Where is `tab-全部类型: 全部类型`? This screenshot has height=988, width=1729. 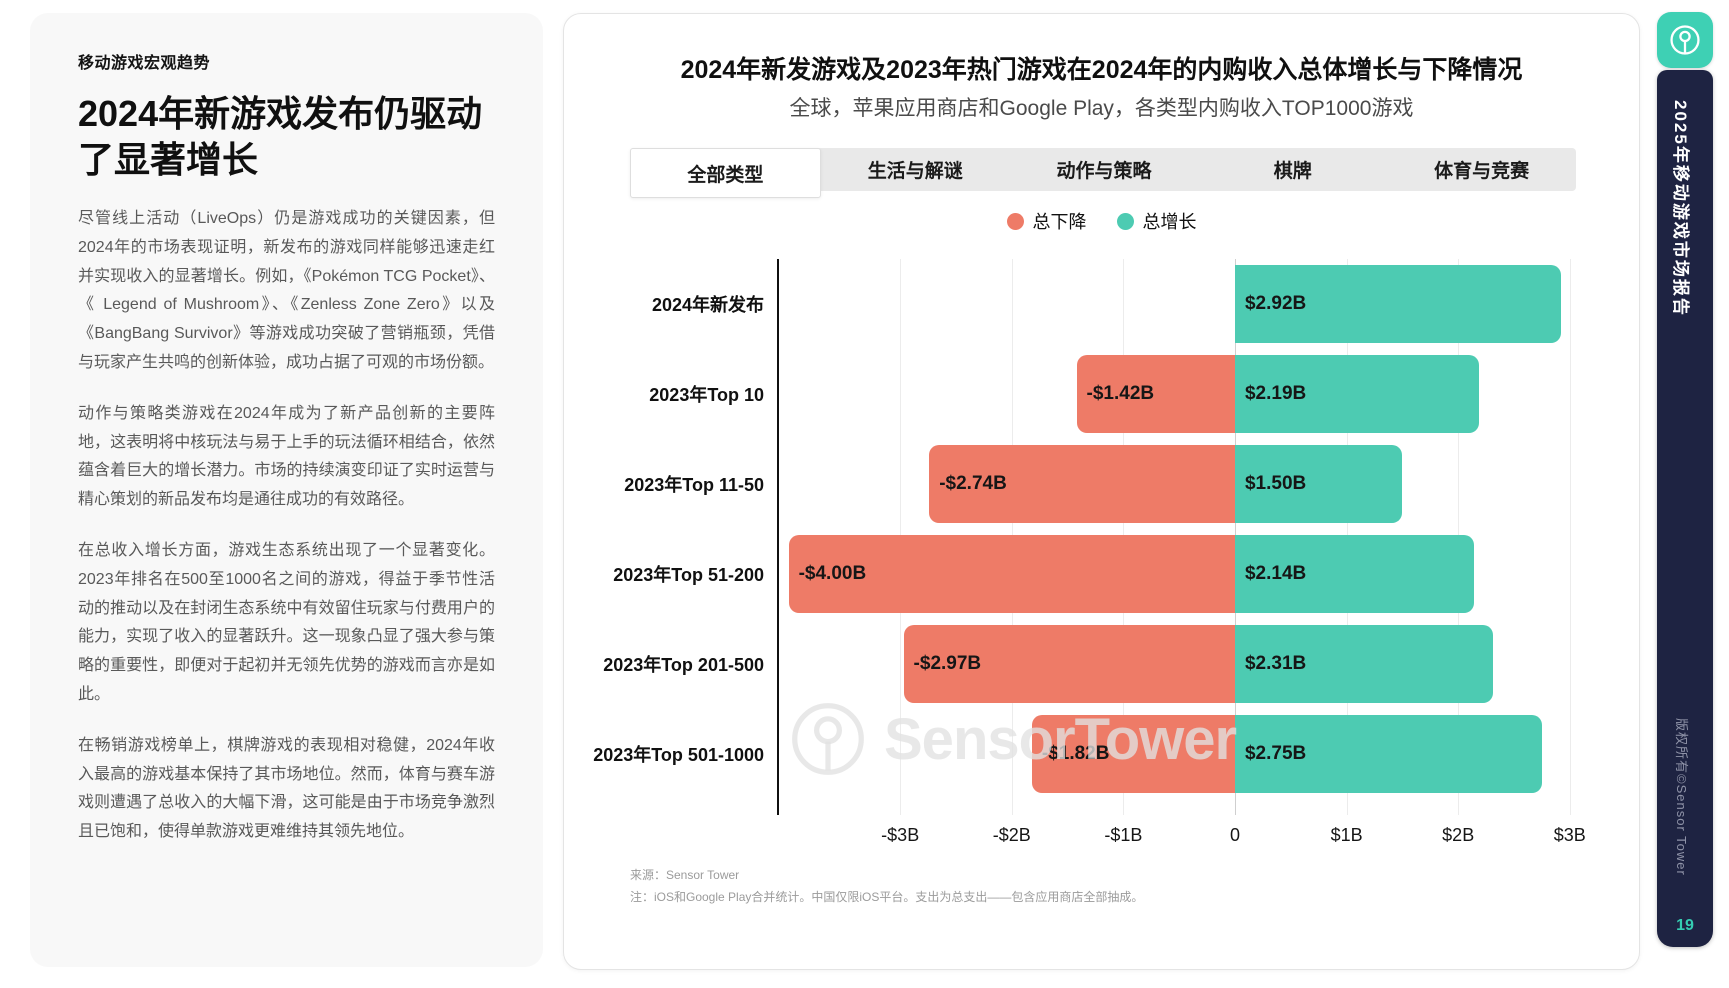
tab-全部类型: 全部类型 is located at coordinates (725, 173).